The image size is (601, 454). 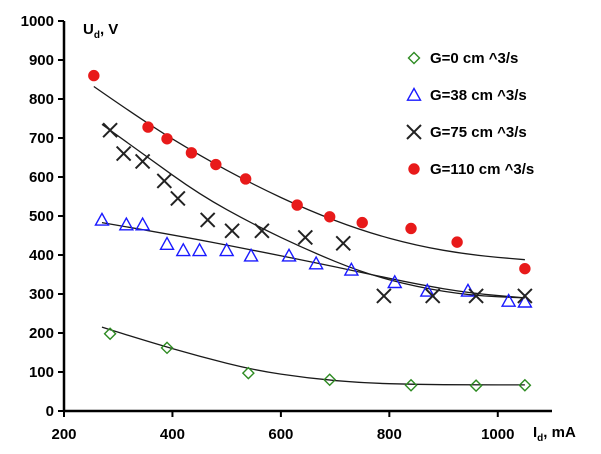 I want to click on y-tick-label: 0, so click(x=50, y=411).